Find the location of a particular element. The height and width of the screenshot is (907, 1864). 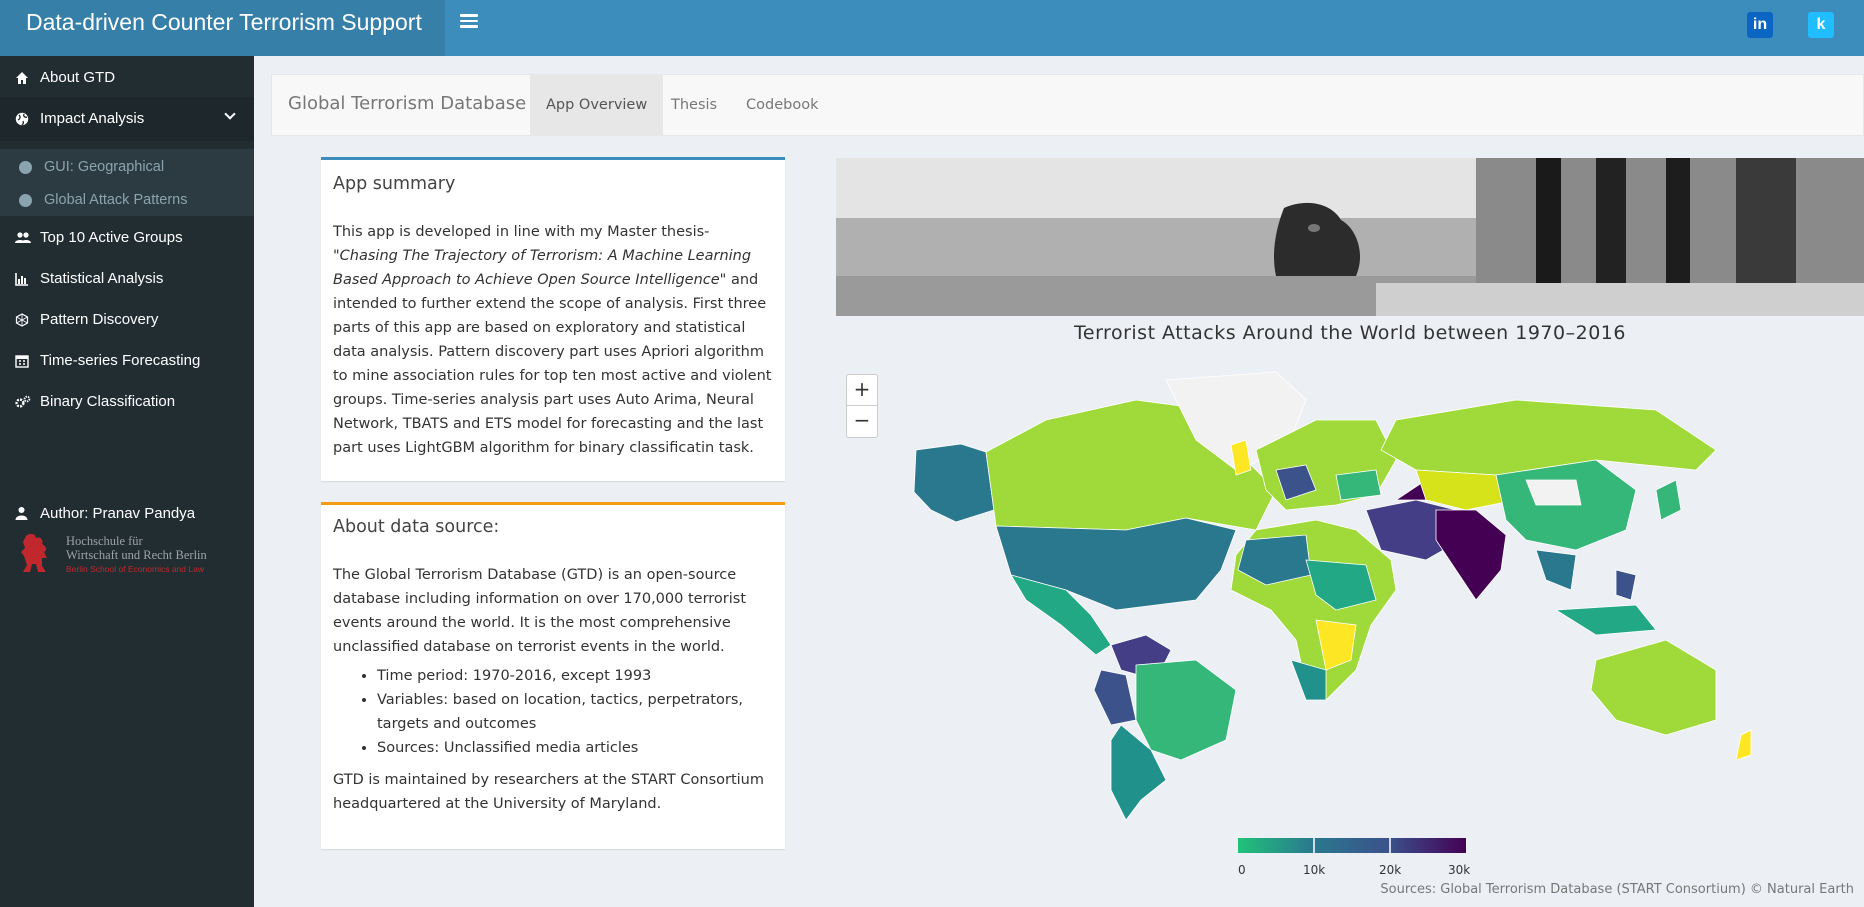

sidebar-subitem-gui-geographical: GUI: Geographical is located at coordinates (127, 167).